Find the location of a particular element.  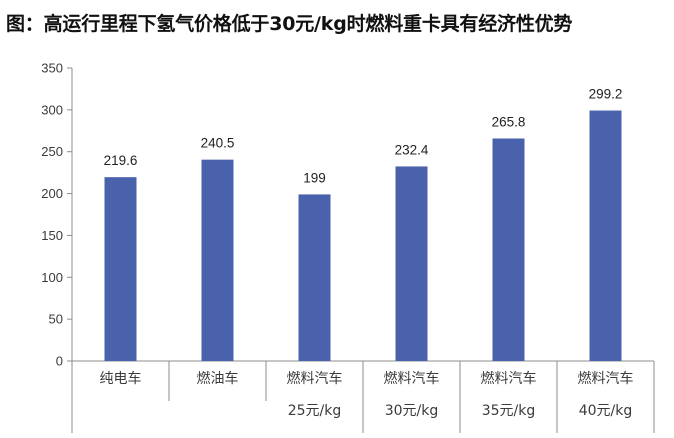

y-tick-label: 300 is located at coordinates (52, 109).